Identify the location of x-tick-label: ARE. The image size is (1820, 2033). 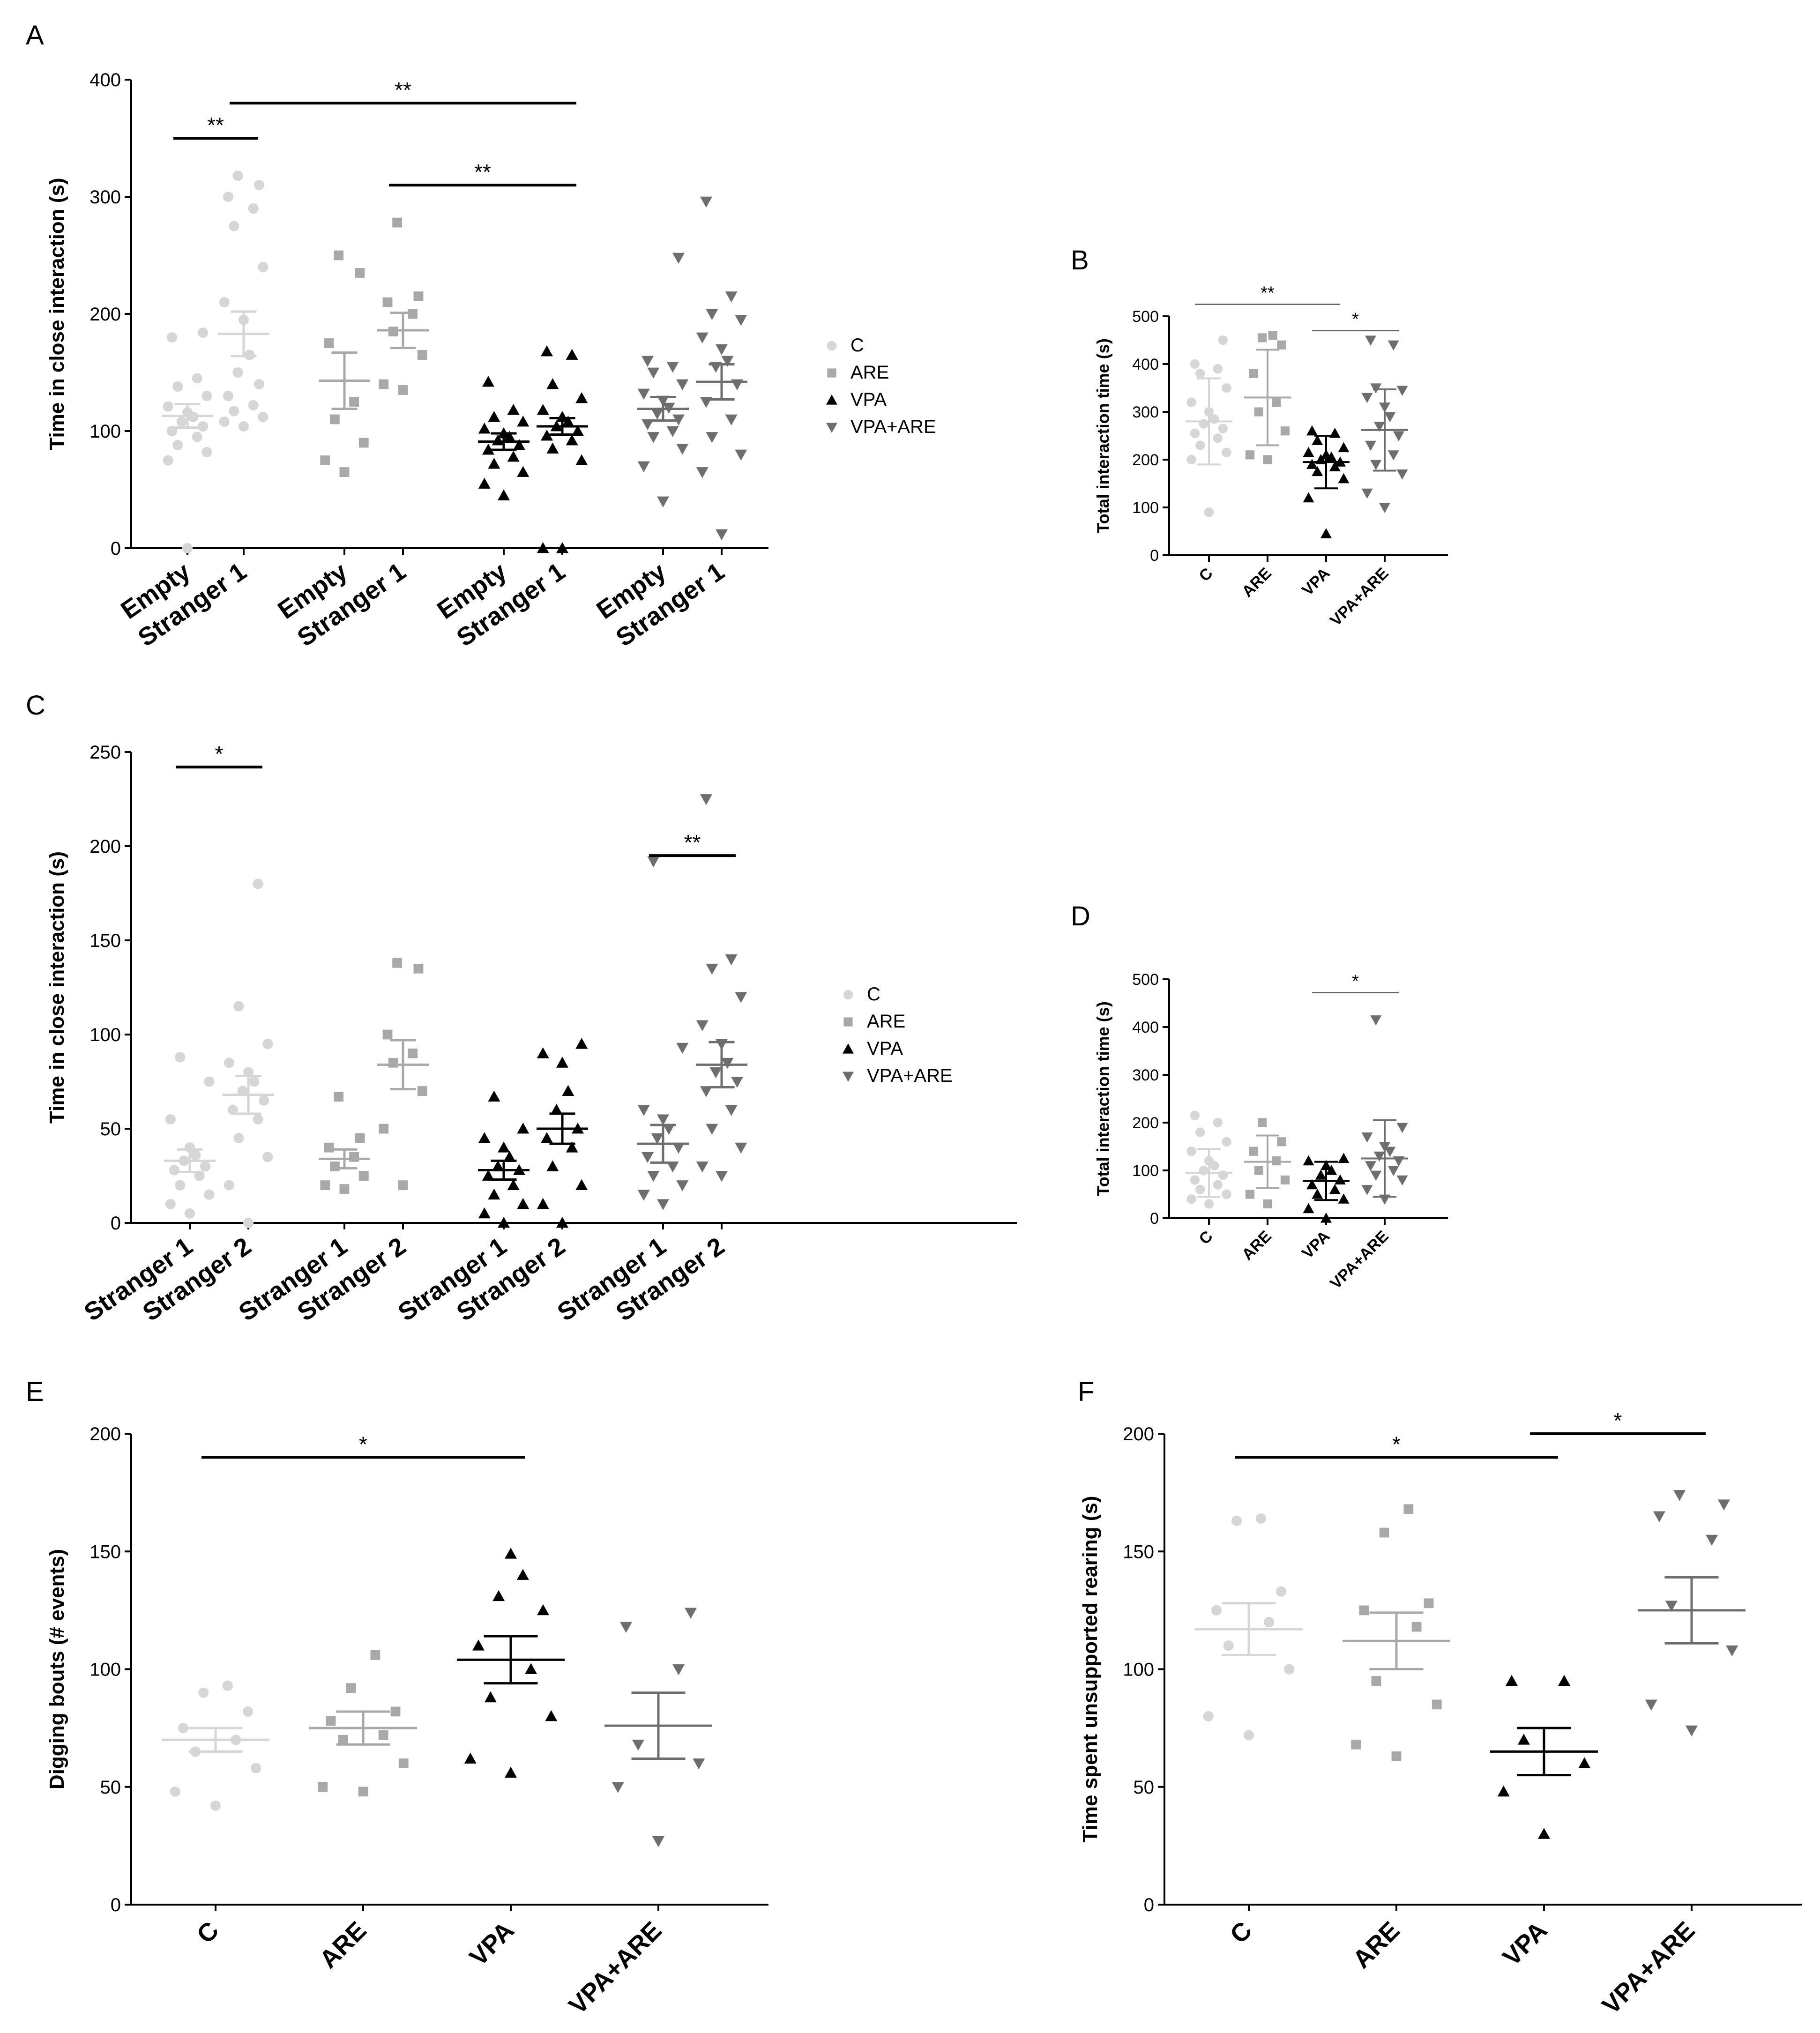
(1256, 1245).